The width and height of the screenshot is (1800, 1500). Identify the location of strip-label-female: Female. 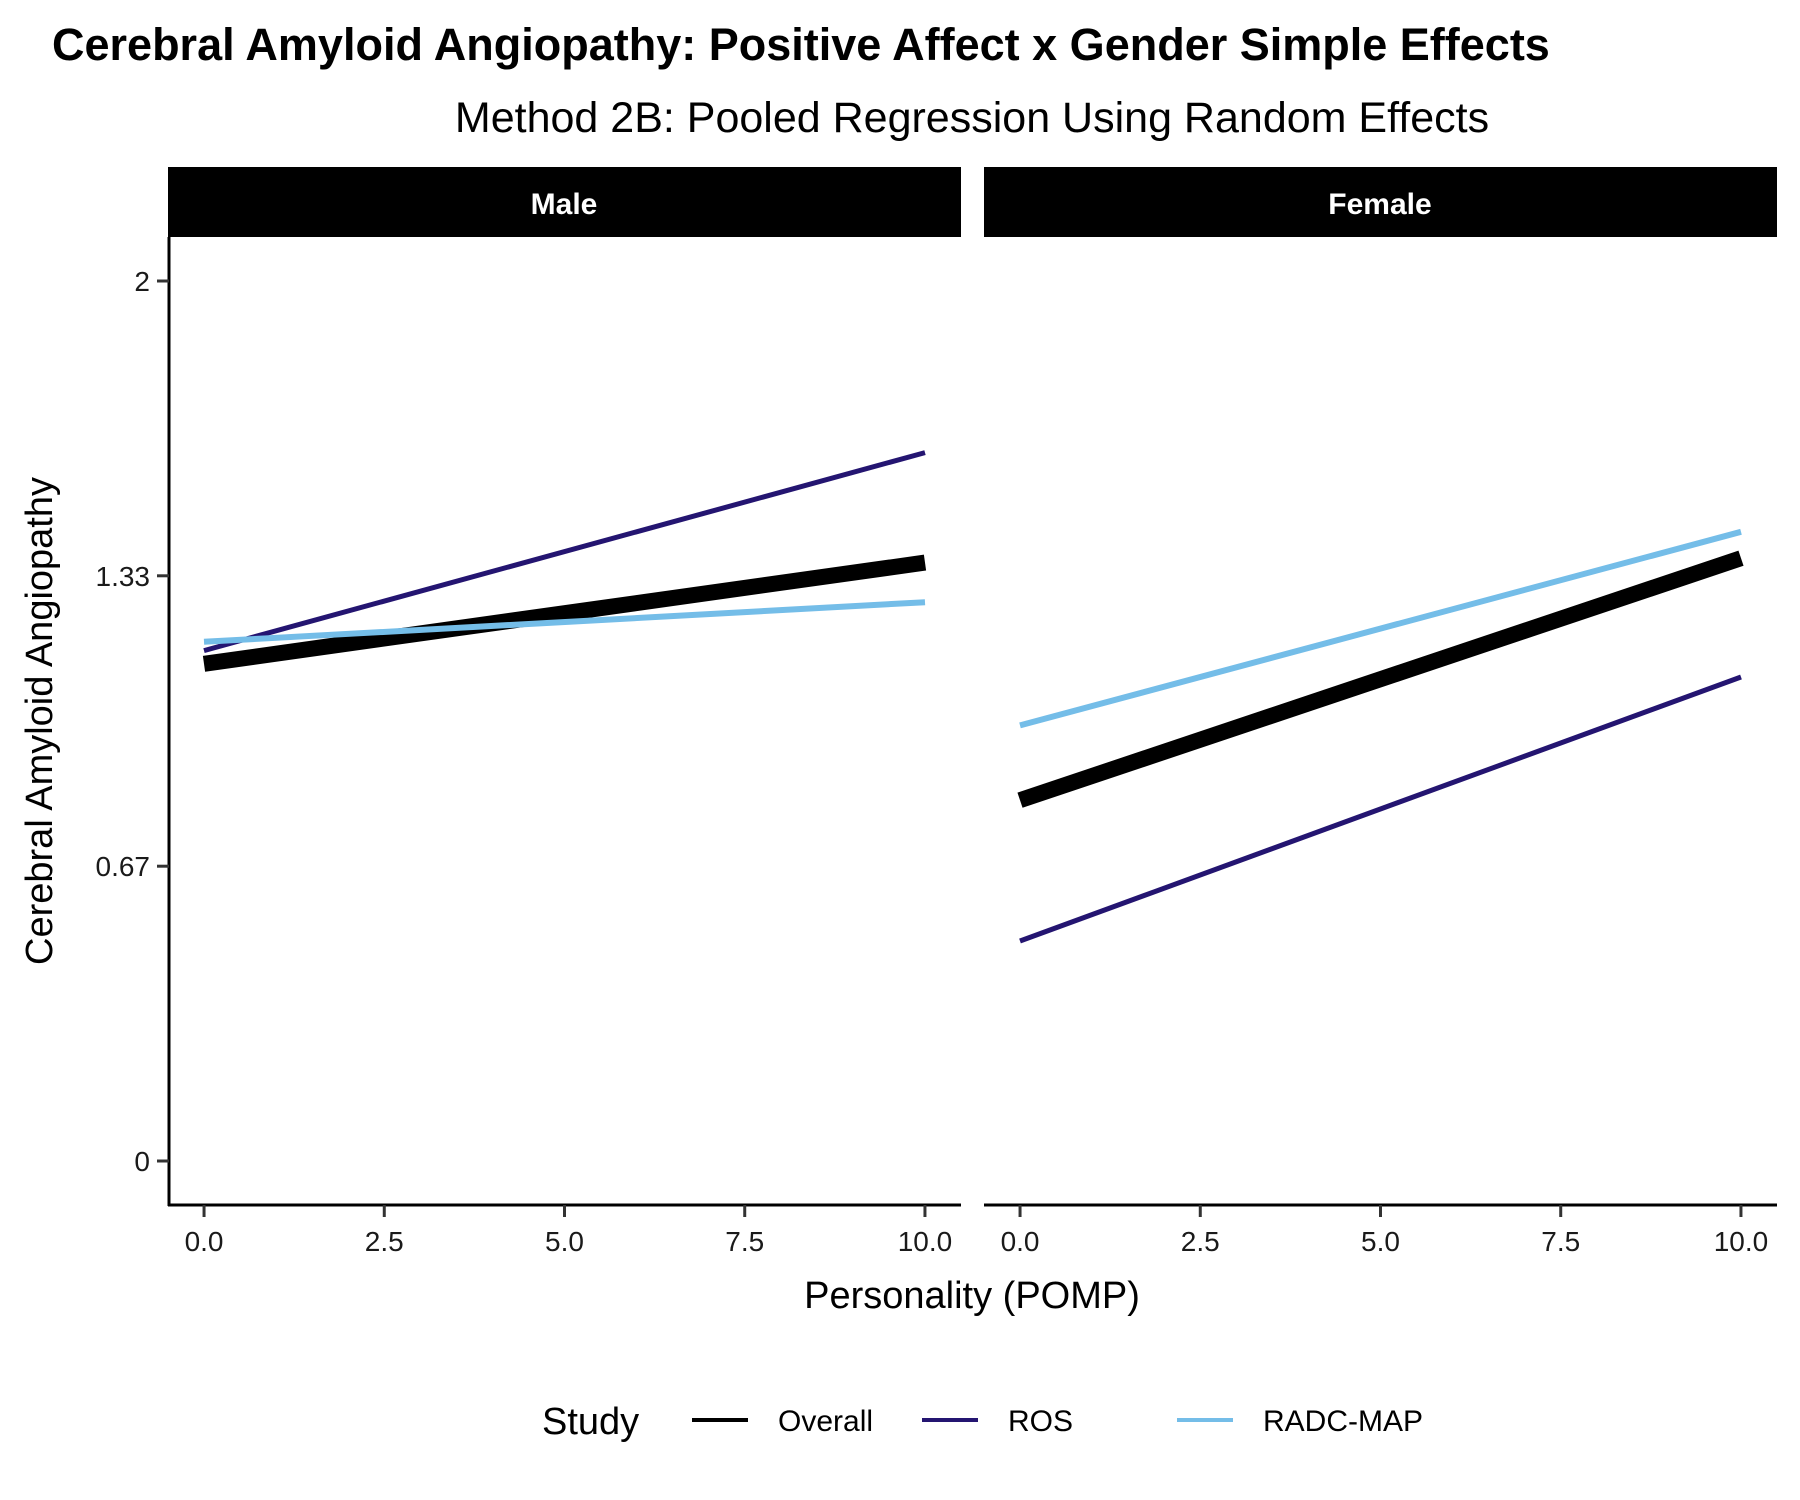
(1379, 204).